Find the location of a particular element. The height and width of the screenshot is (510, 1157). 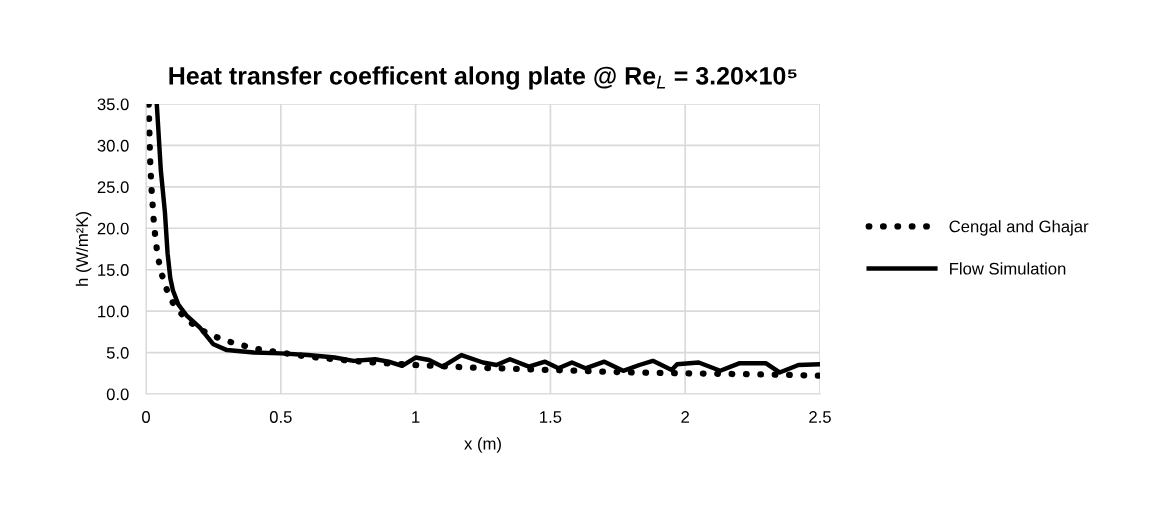

x-tick-label: 0.5 is located at coordinates (280, 417).